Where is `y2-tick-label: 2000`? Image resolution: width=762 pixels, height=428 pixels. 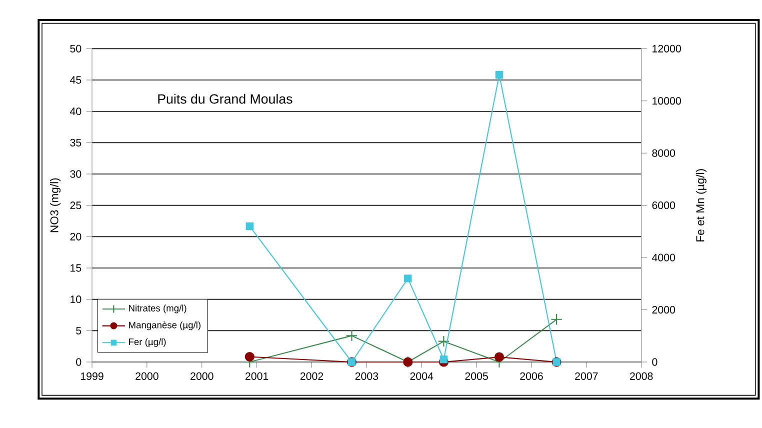 y2-tick-label: 2000 is located at coordinates (664, 310).